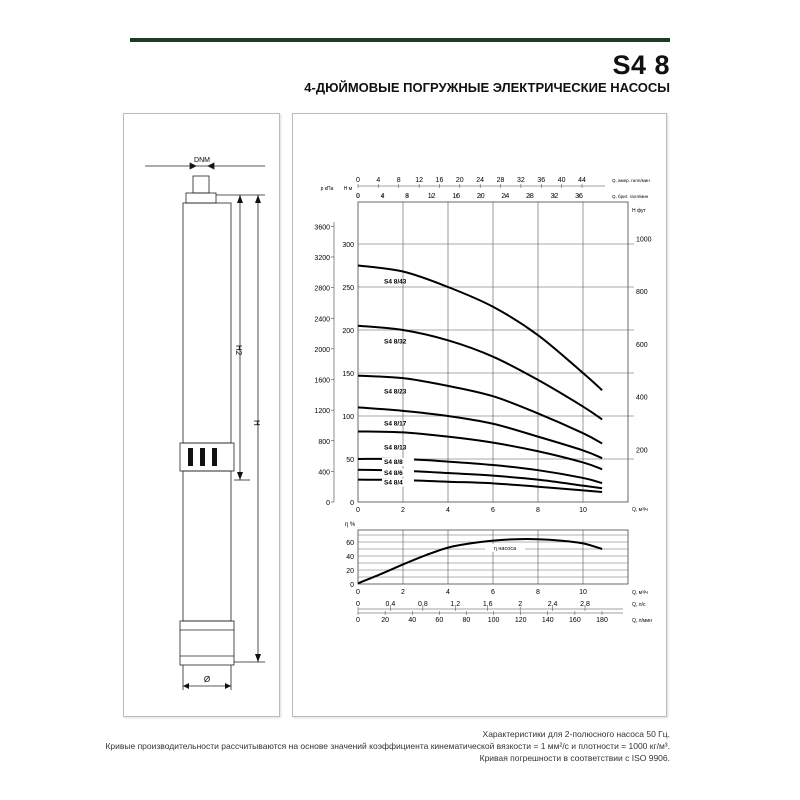 This screenshot has height=800, width=800. I want to click on ft-tick-label: 800, so click(642, 292).